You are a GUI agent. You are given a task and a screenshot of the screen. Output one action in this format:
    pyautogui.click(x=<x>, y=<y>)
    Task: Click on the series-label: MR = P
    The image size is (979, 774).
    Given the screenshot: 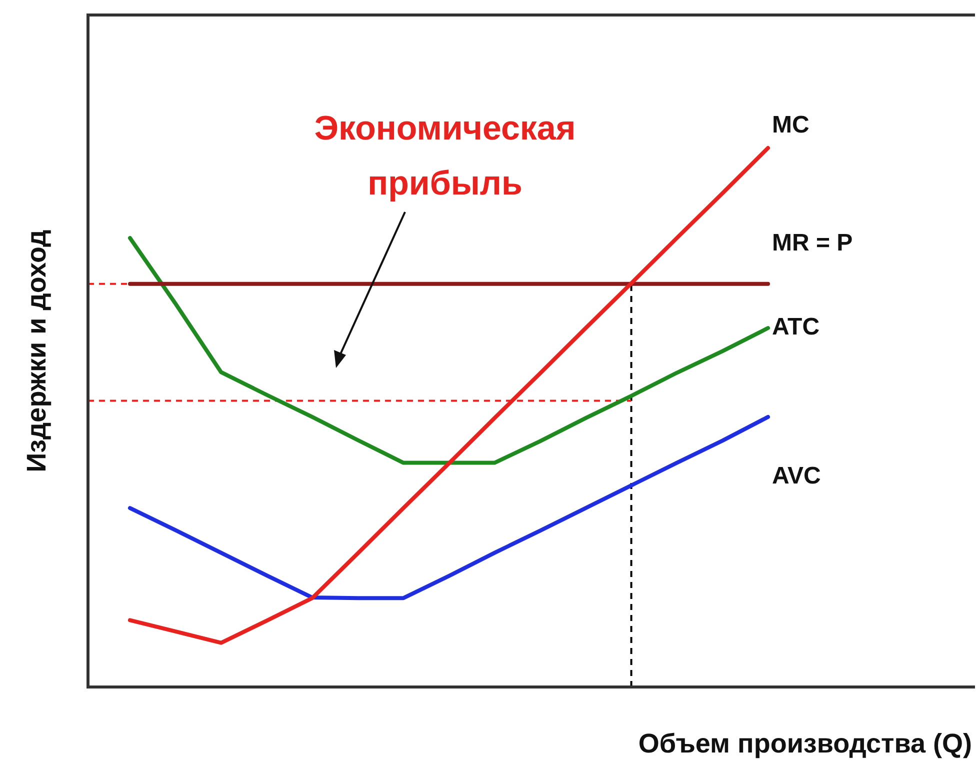 What is the action you would take?
    pyautogui.click(x=812, y=242)
    